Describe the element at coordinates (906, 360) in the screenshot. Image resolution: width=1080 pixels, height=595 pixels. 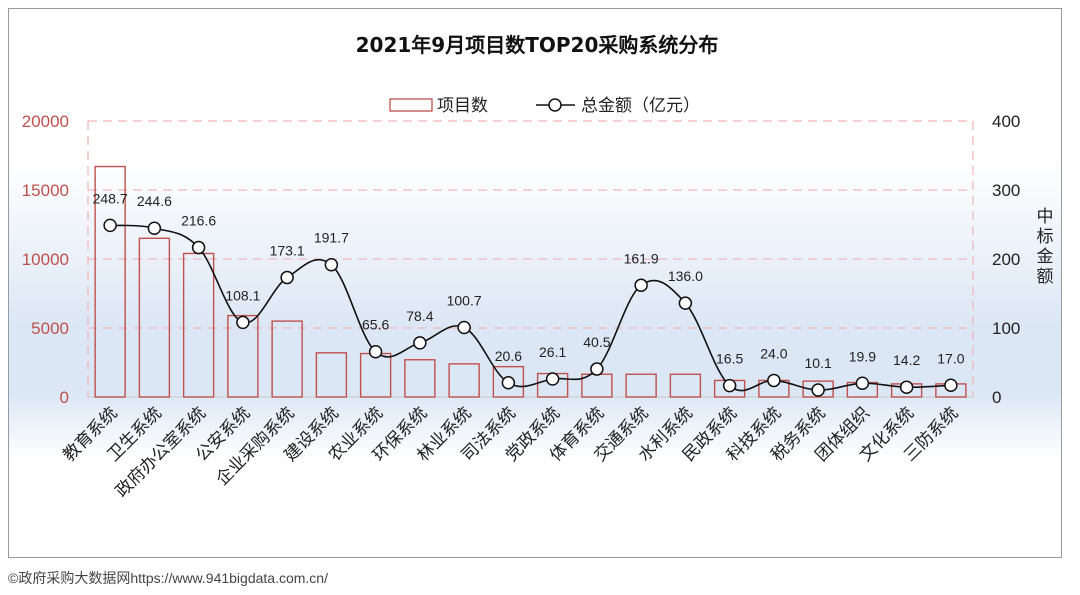
I see `amount-data-label: 14.2` at that location.